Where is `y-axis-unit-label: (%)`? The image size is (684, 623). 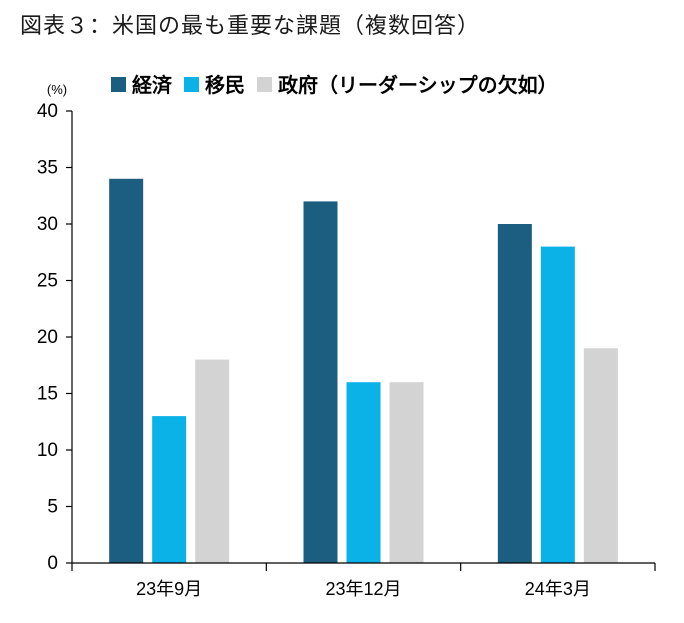
y-axis-unit-label: (%) is located at coordinates (57, 89).